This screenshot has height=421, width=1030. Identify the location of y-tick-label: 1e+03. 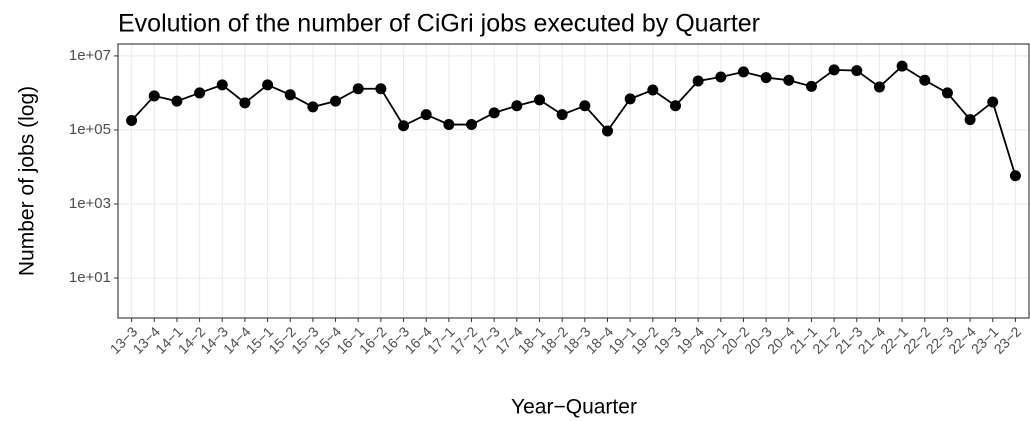
(90, 203).